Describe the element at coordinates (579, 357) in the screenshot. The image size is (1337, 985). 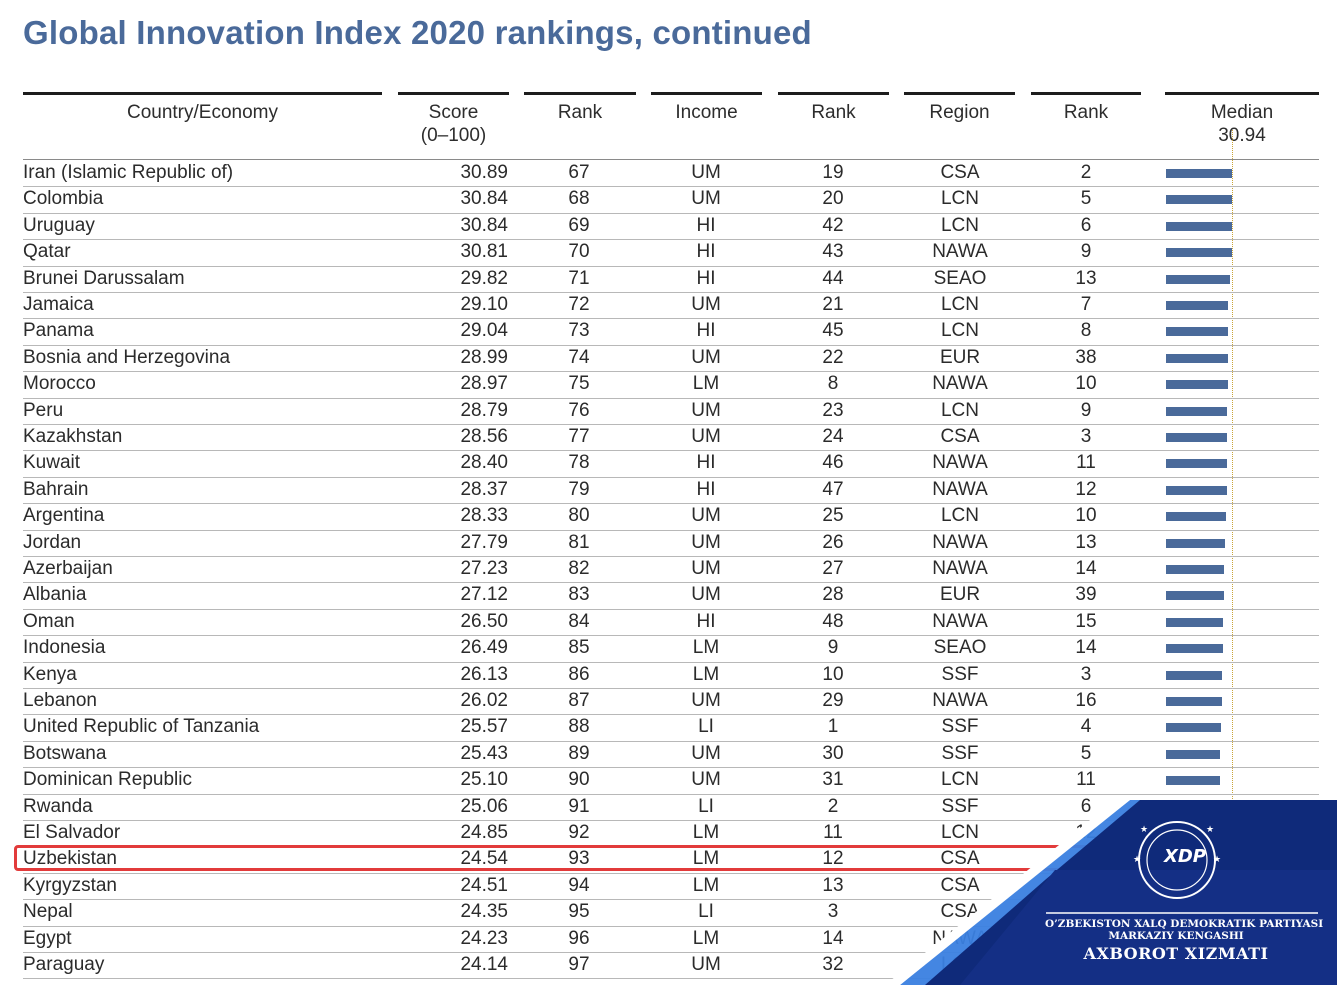
I see `cell-rank: 74` at that location.